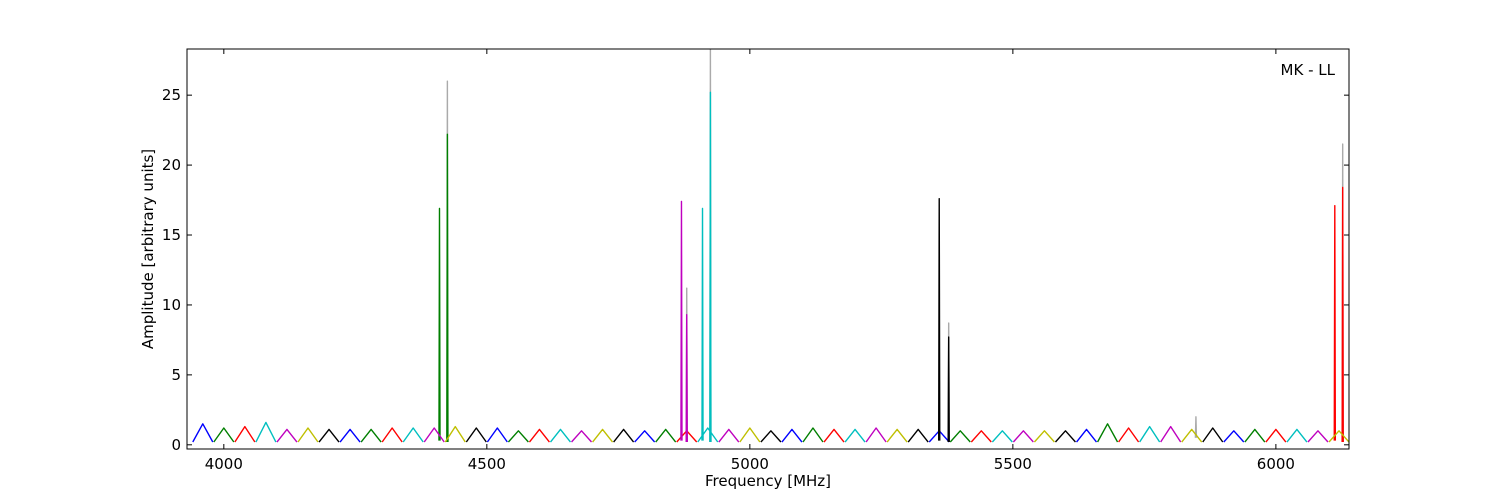 The height and width of the screenshot is (500, 1500). What do you see at coordinates (768, 481) in the screenshot?
I see `x-axis-label: Frequency [MHz]` at bounding box center [768, 481].